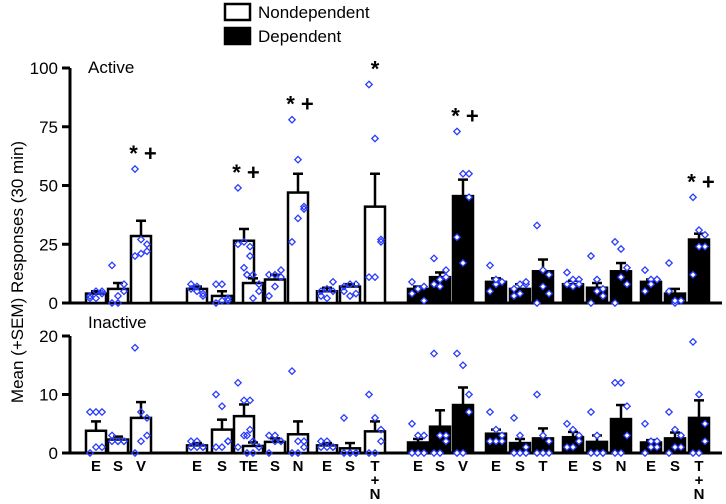  What do you see at coordinates (44, 68) in the screenshot?
I see `y-tick-label: 100` at bounding box center [44, 68].